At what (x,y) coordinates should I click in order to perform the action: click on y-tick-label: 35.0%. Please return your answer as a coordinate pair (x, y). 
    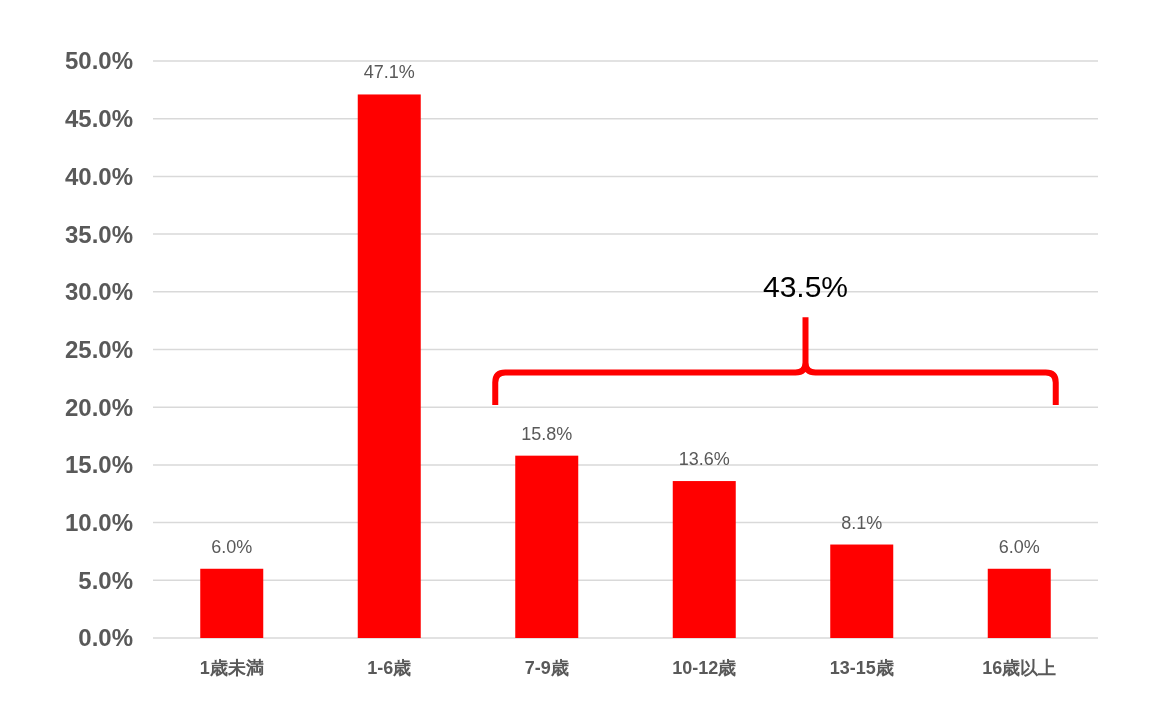
    Looking at the image, I should click on (98, 234).